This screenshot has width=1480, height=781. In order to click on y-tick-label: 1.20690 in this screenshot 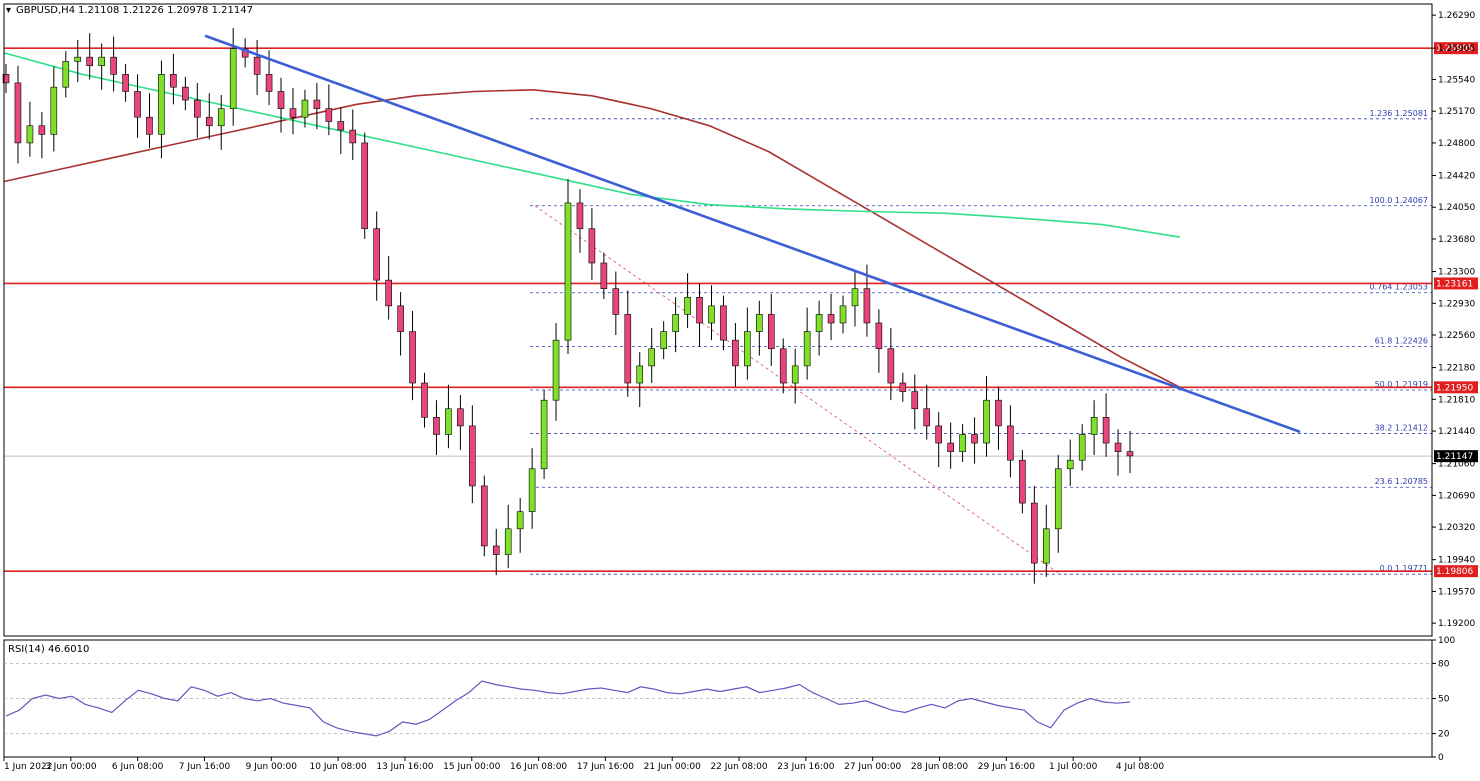, I will do `click(1456, 496)`.